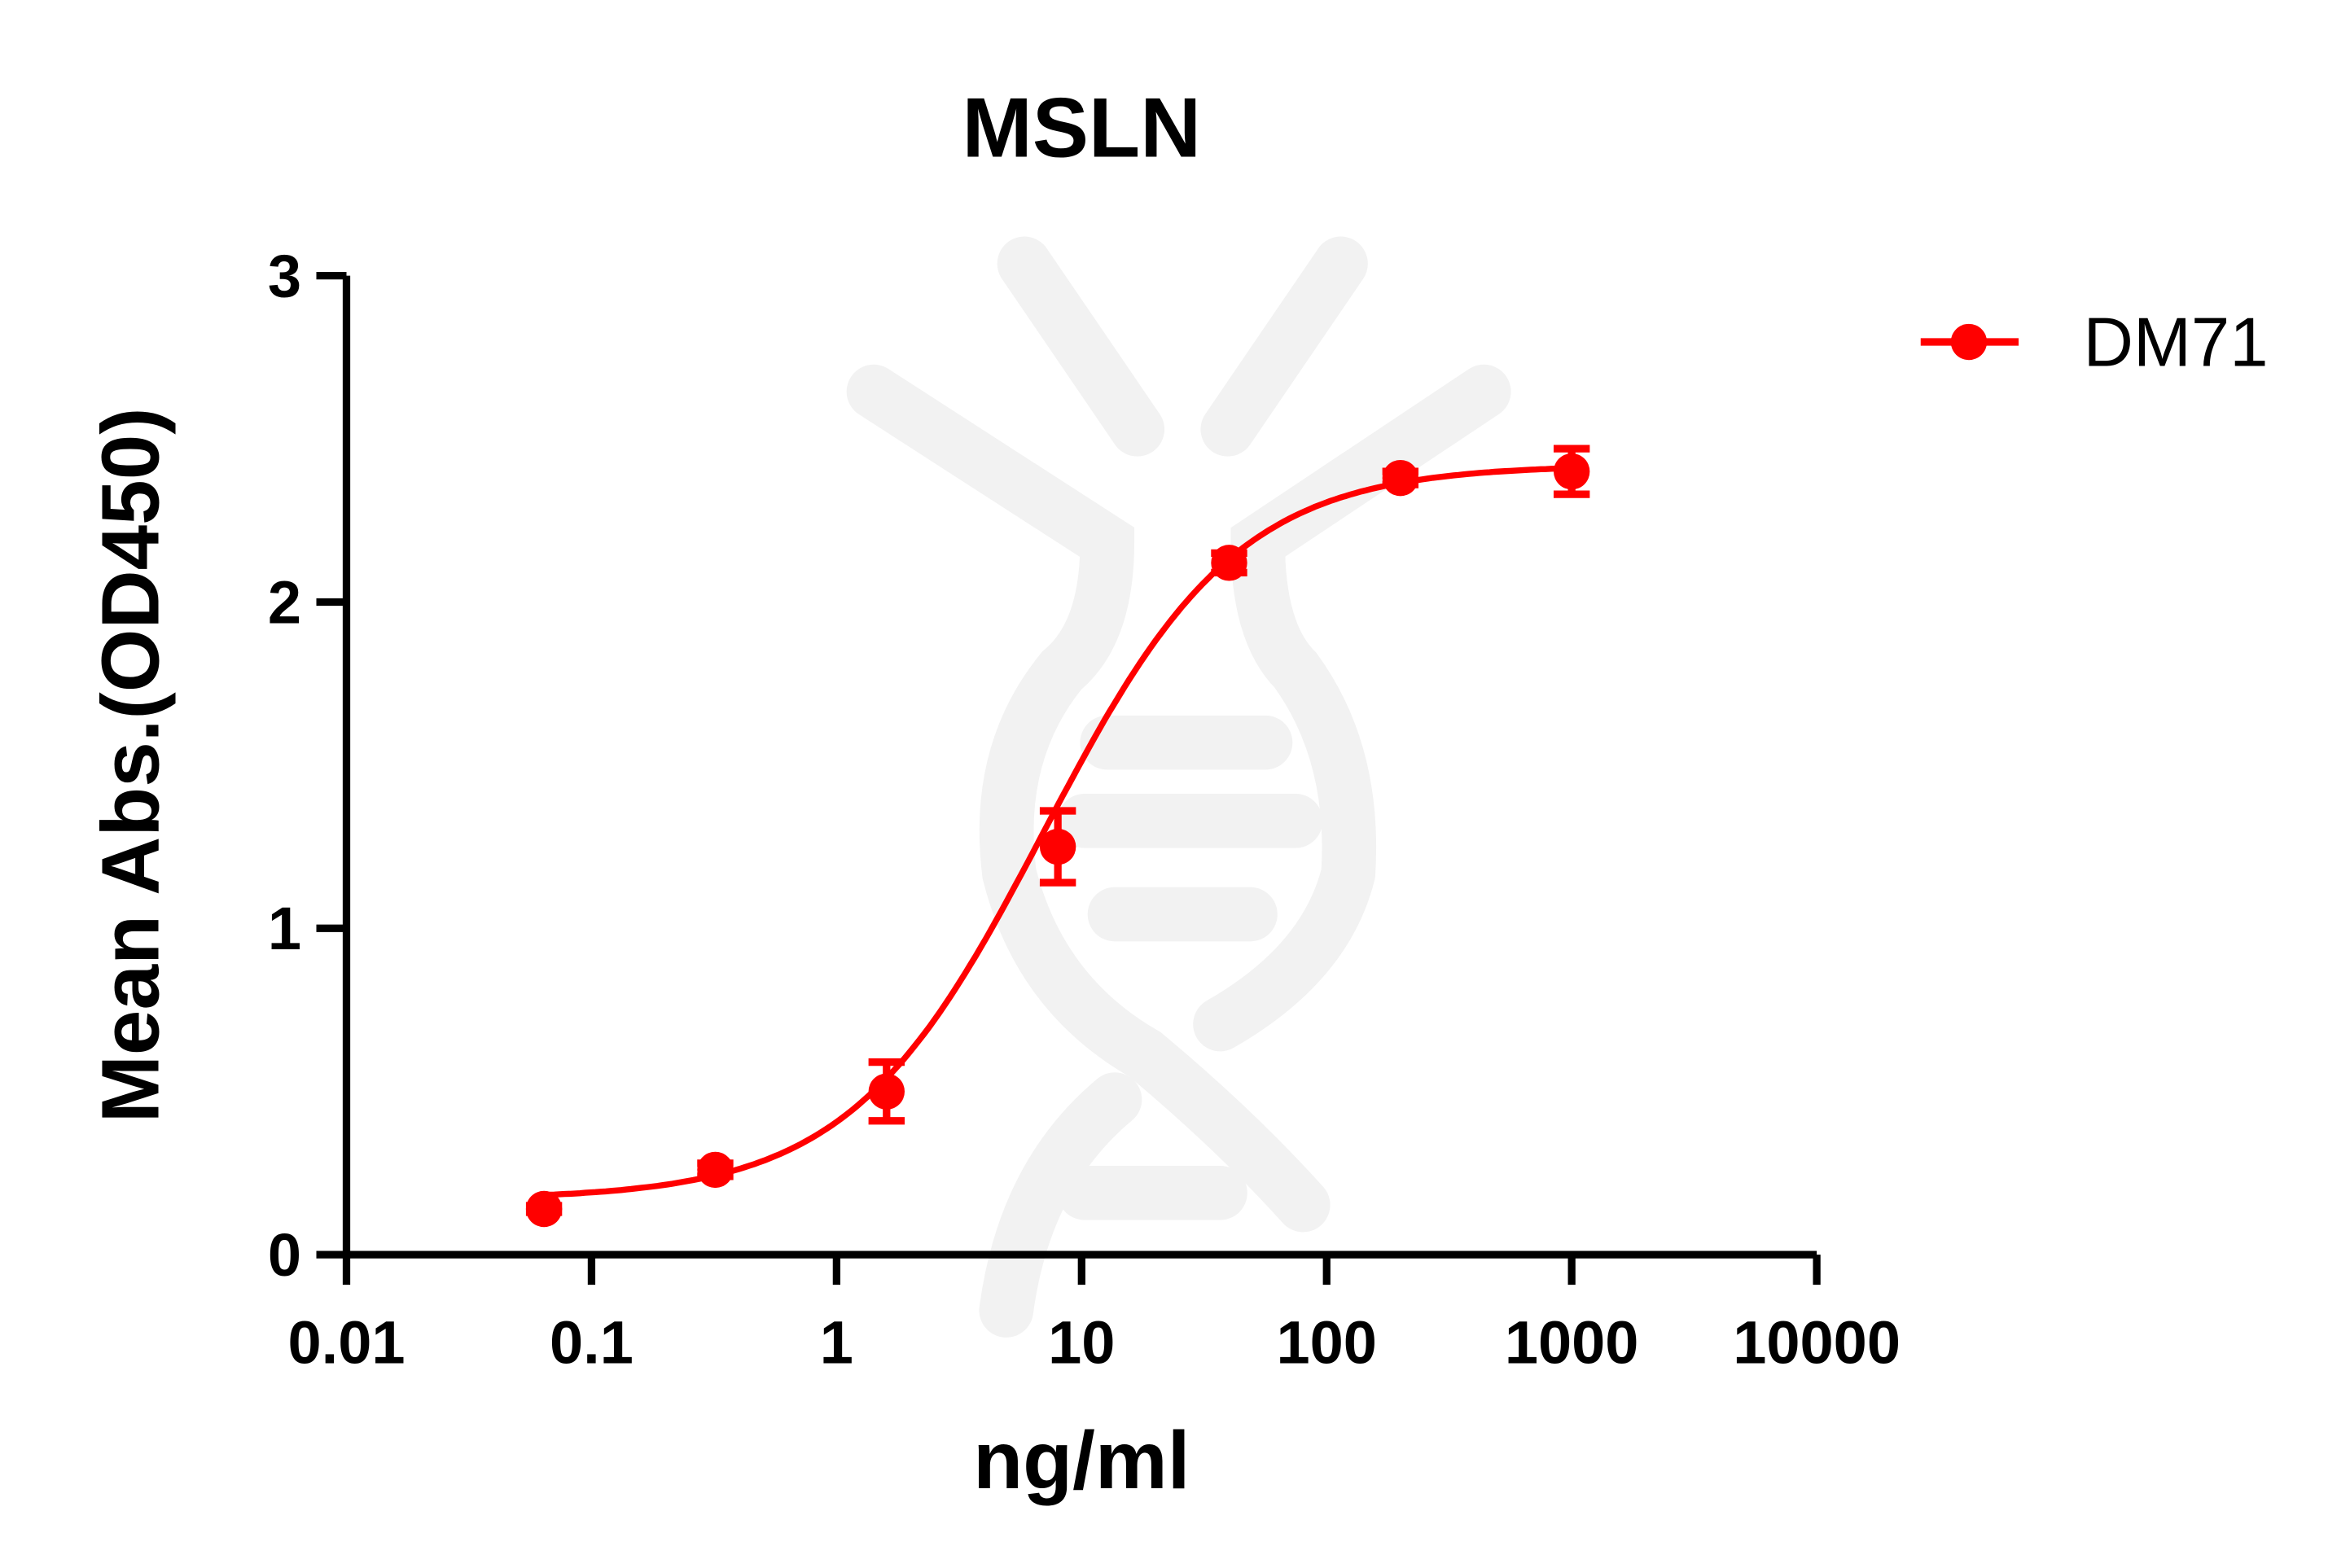 The height and width of the screenshot is (1568, 2350). What do you see at coordinates (2176, 343) in the screenshot?
I see `legend-label: DM71` at bounding box center [2176, 343].